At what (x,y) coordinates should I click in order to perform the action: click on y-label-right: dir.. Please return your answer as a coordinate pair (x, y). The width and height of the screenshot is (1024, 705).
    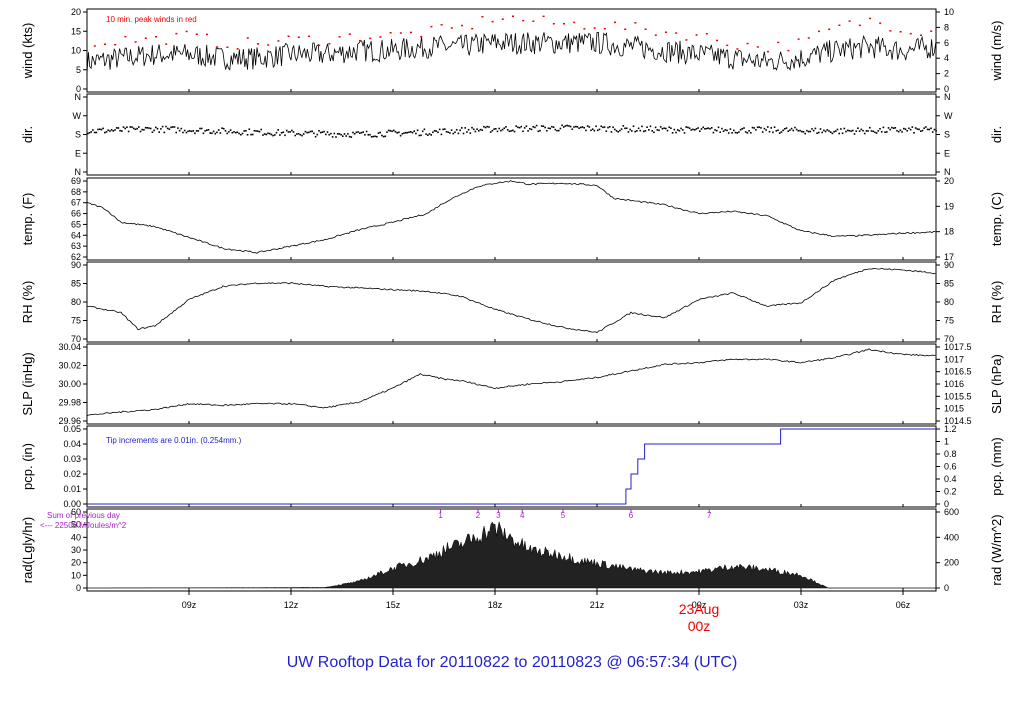
    Looking at the image, I should click on (996, 134).